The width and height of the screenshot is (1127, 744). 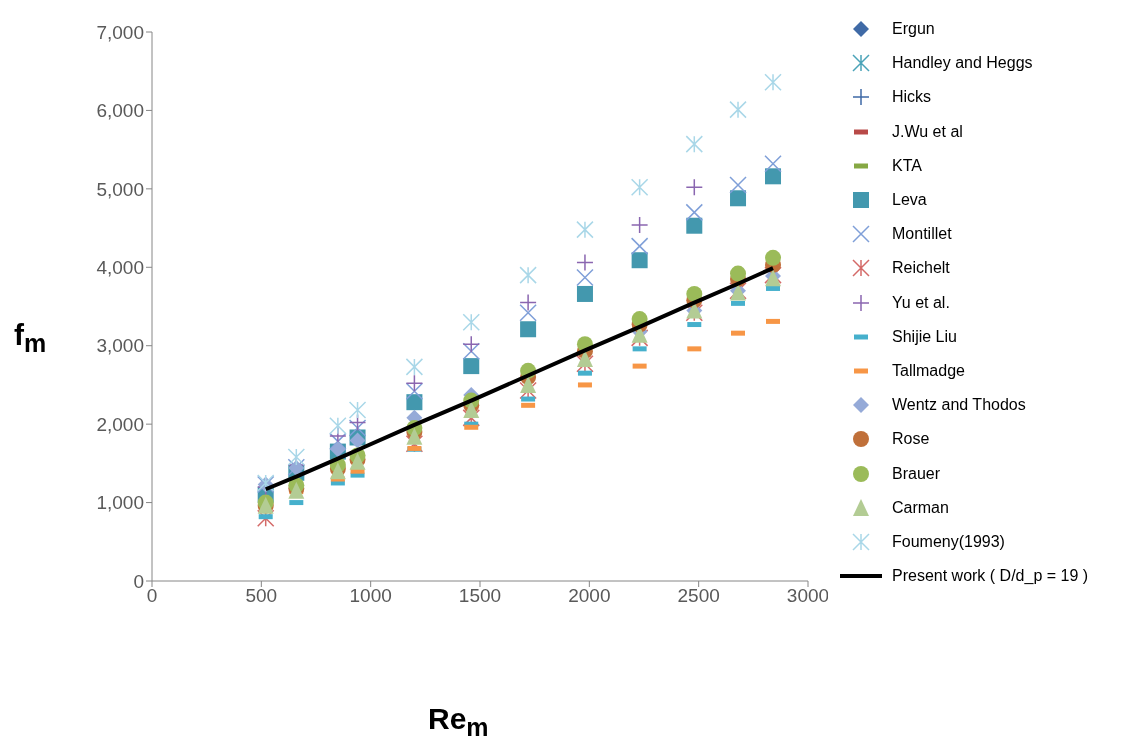 What do you see at coordinates (990, 576) in the screenshot?
I see `legend-label: Present work ( D/d_p = 19 )` at bounding box center [990, 576].